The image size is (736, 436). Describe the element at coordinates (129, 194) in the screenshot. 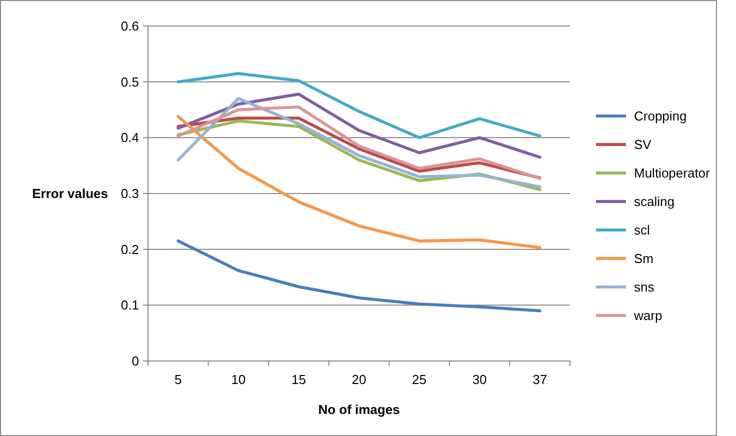

I see `y-tick-label: 0.3` at that location.